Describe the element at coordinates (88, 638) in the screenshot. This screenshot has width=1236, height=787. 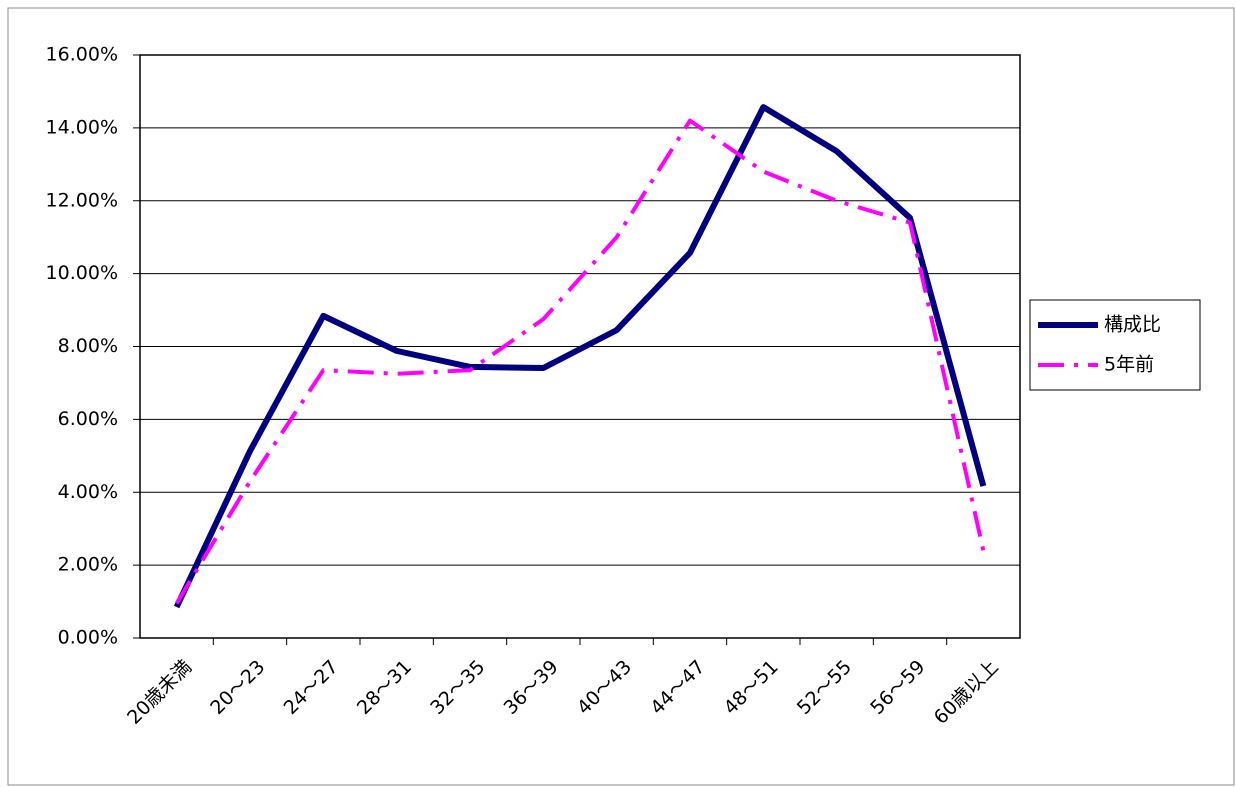
I see `y-tick-label: 0.00%` at that location.